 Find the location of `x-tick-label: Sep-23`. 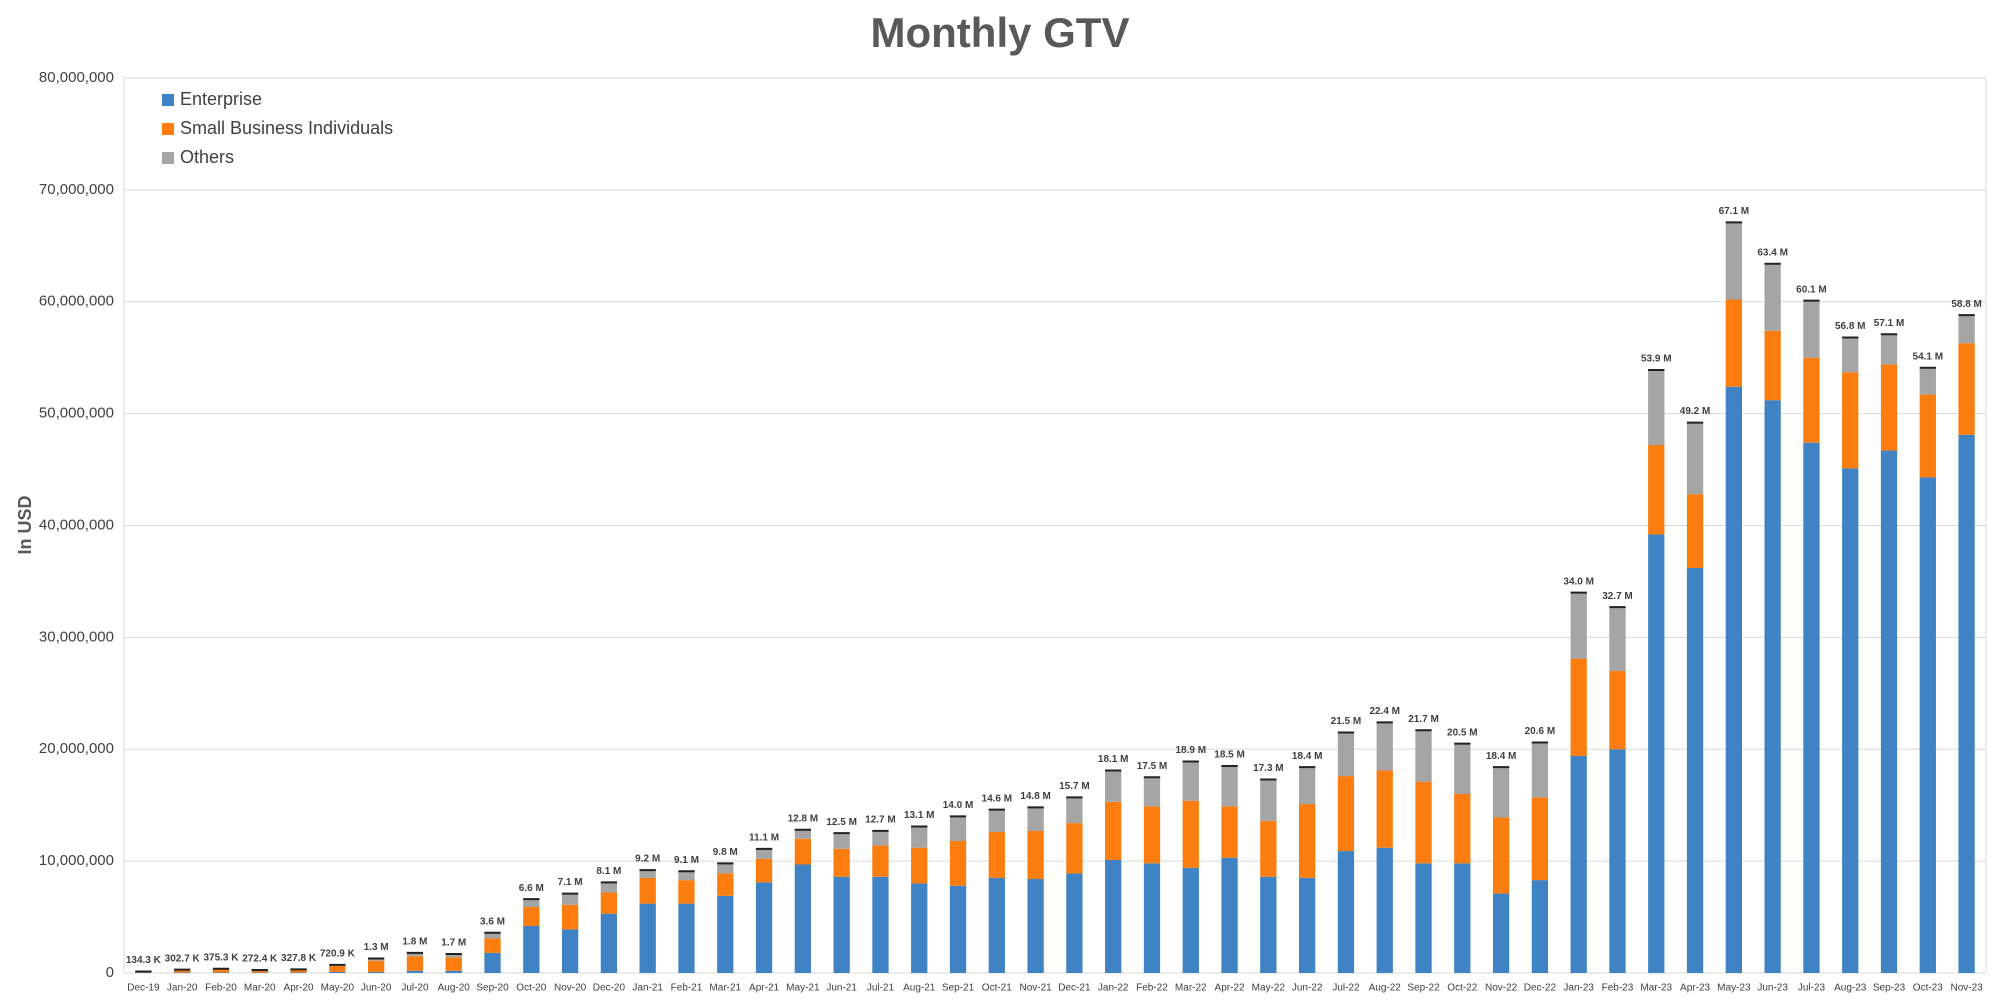

x-tick-label: Sep-23 is located at coordinates (1889, 988).